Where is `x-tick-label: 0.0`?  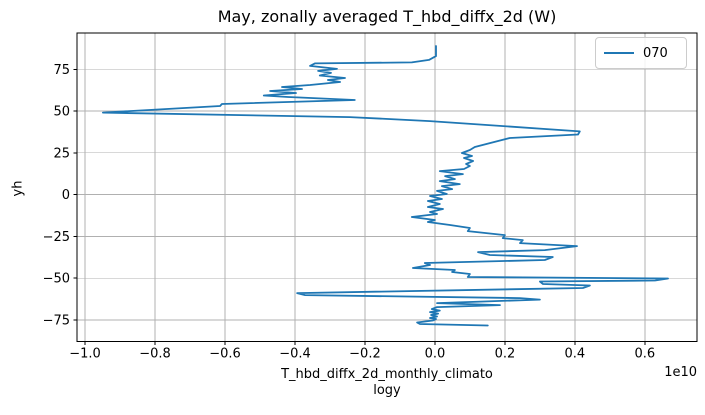 x-tick-label: 0.0 is located at coordinates (435, 354).